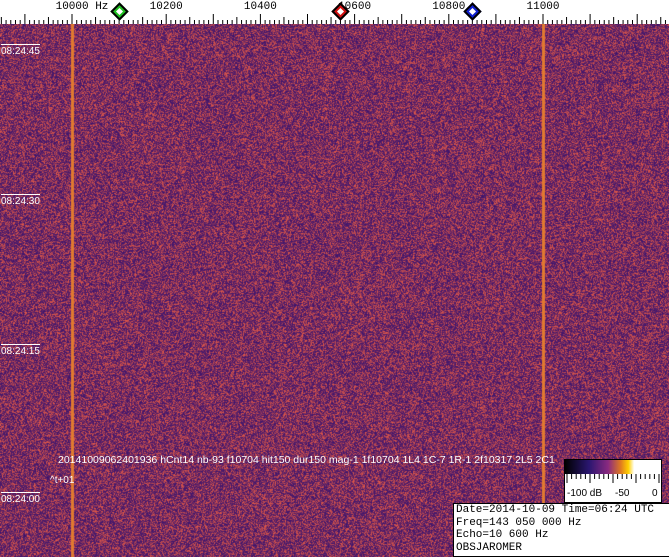 The height and width of the screenshot is (557, 669). I want to click on color-scale-ticks, so click(613, 479).